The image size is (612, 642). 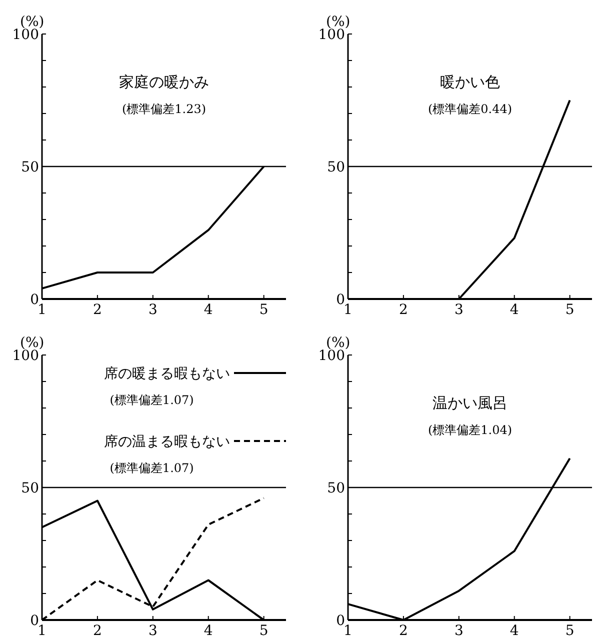 What do you see at coordinates (470, 109) in the screenshot?
I see `text: (標準偏差0.44)` at bounding box center [470, 109].